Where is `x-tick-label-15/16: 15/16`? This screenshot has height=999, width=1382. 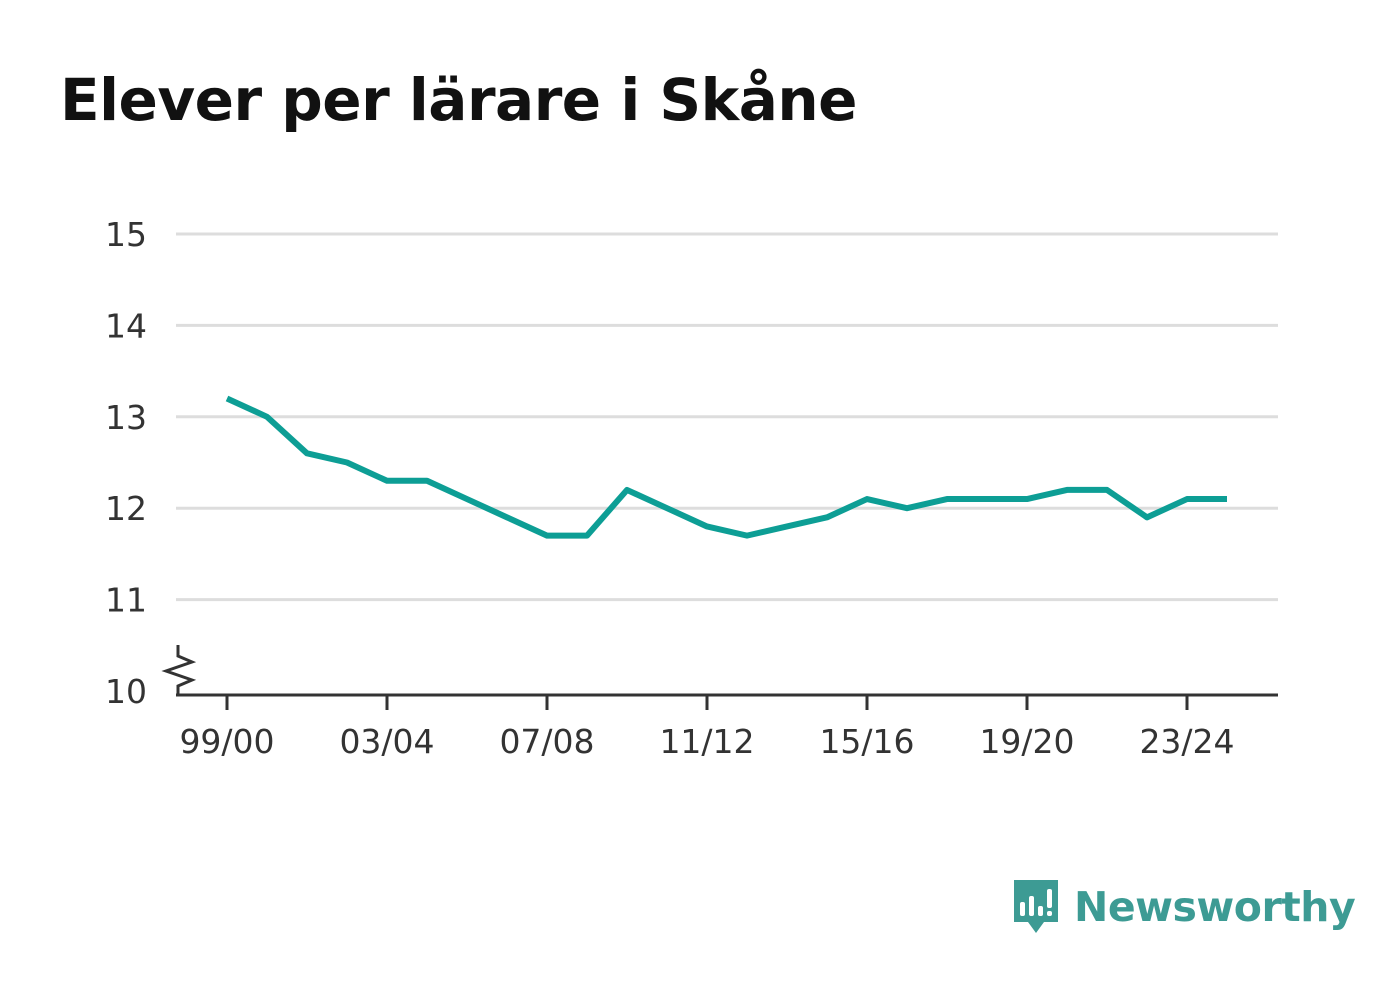
x-tick-label-15/16: 15/16 is located at coordinates (866, 741).